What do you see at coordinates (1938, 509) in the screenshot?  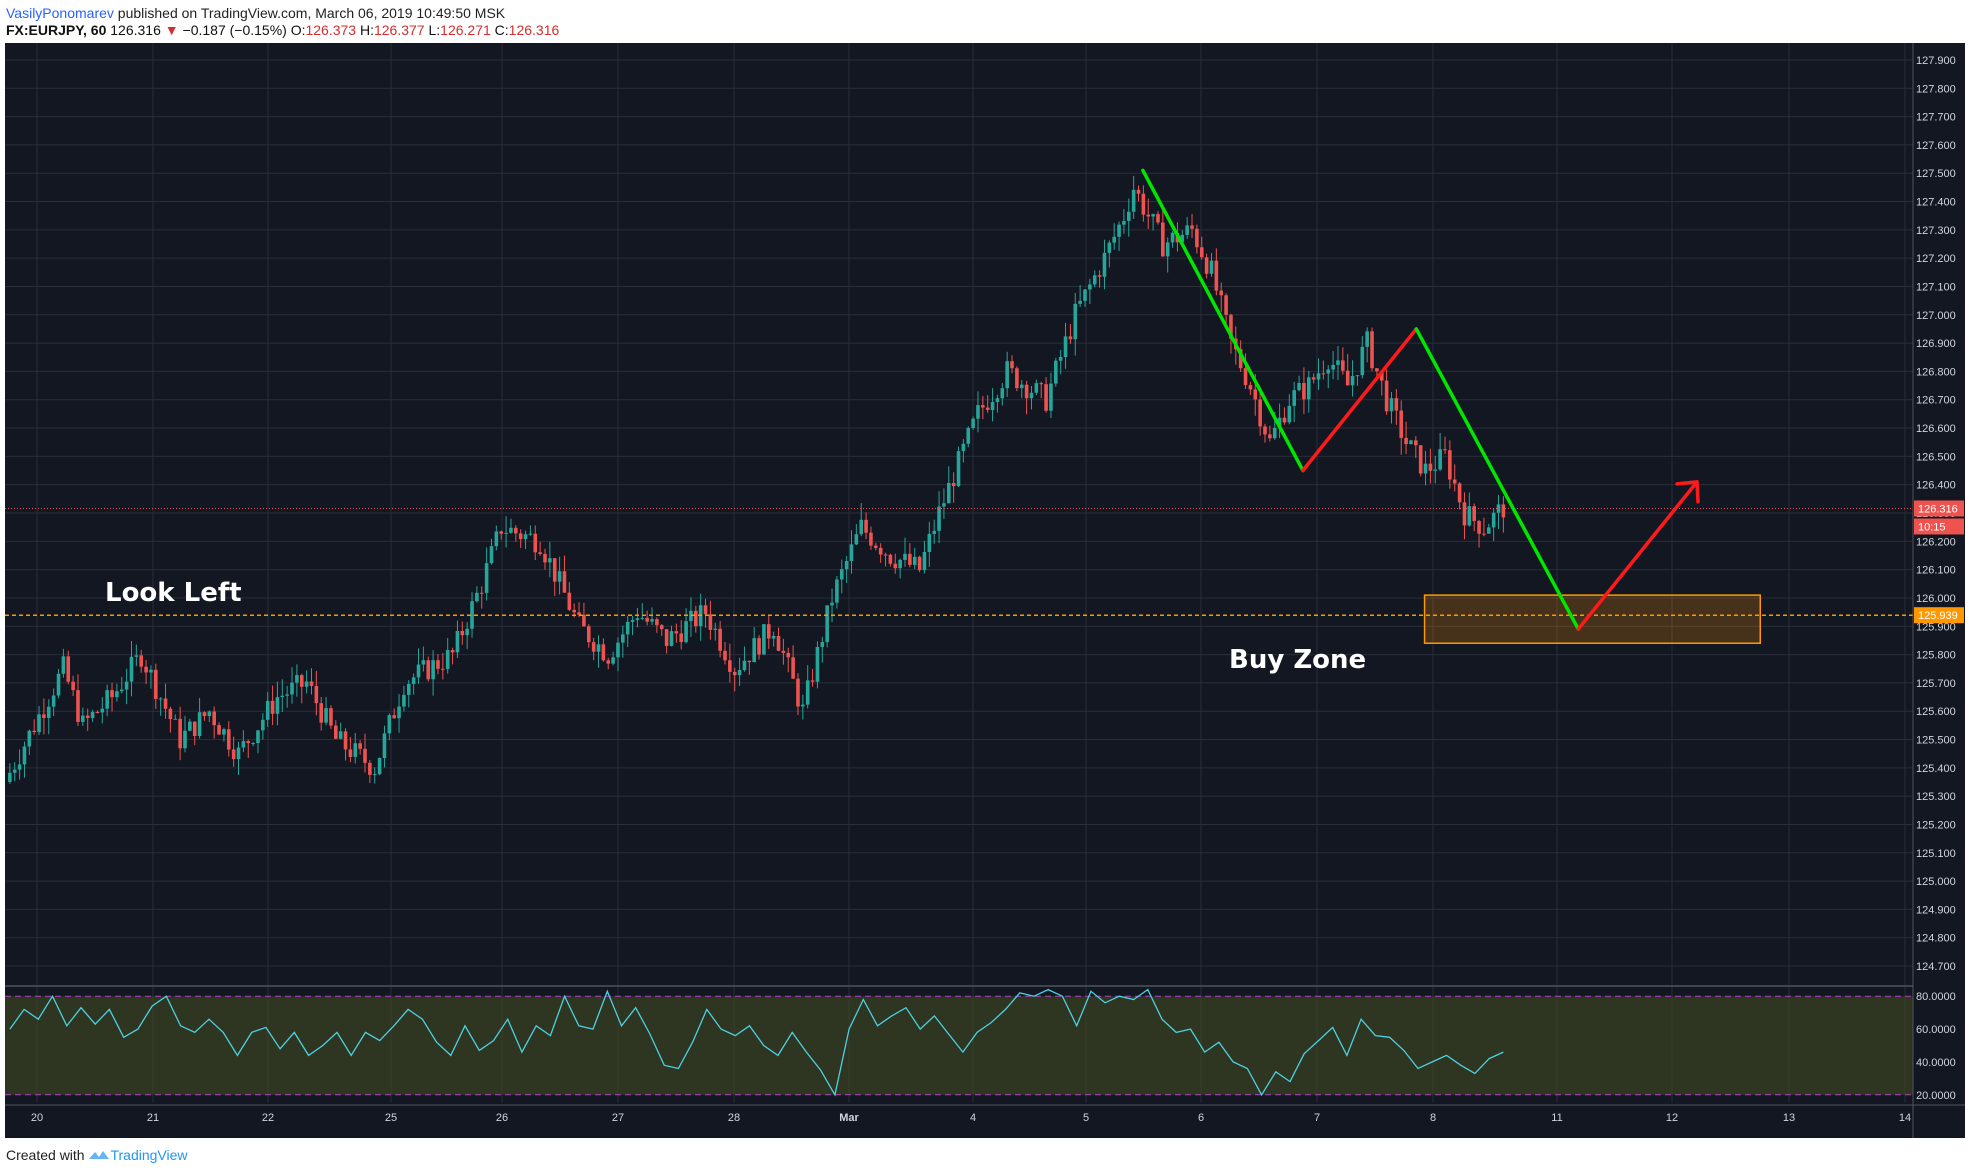 I see `last-price-tag: 126.316` at bounding box center [1938, 509].